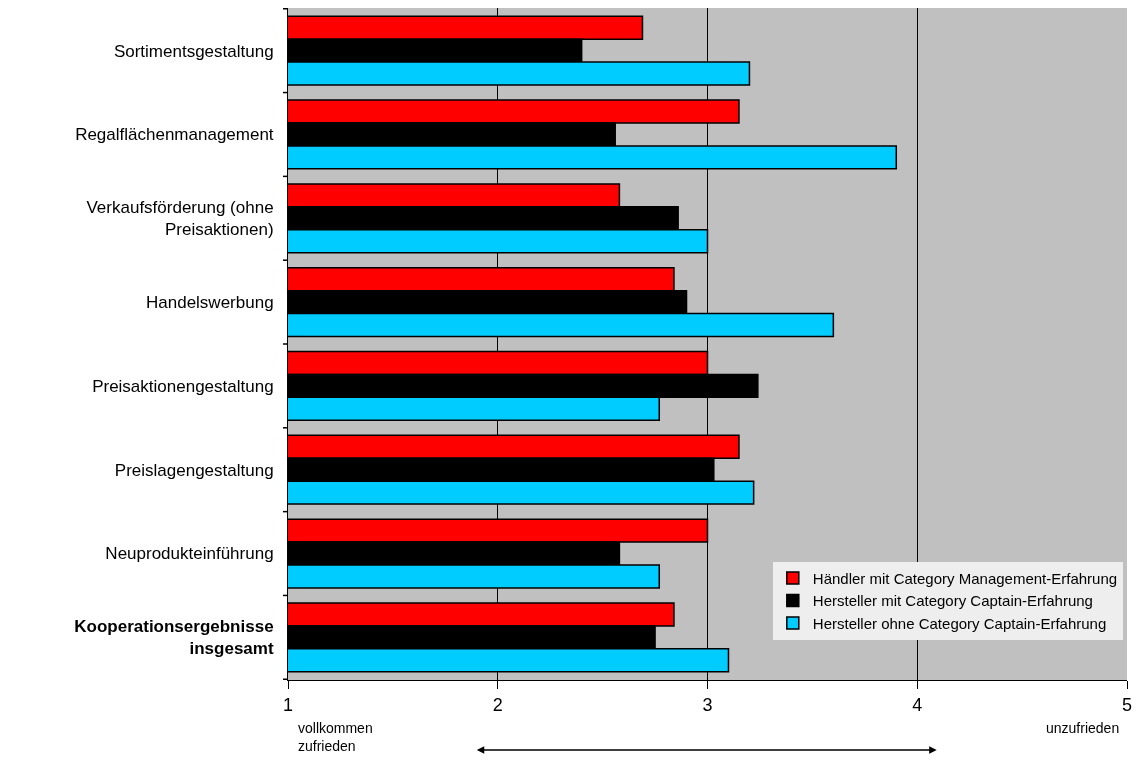  What do you see at coordinates (180, 219) in the screenshot?
I see `y-tick-label: Verkaufsförderung (ohne Preisaktionen)` at bounding box center [180, 219].